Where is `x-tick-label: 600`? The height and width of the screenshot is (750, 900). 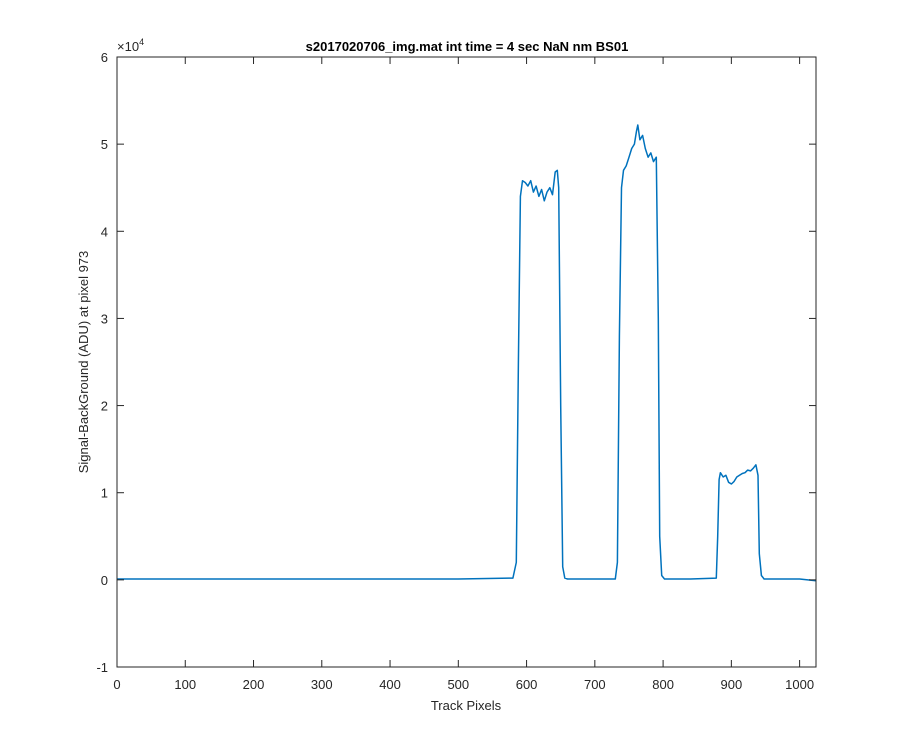
x-tick-label: 600 is located at coordinates (527, 684).